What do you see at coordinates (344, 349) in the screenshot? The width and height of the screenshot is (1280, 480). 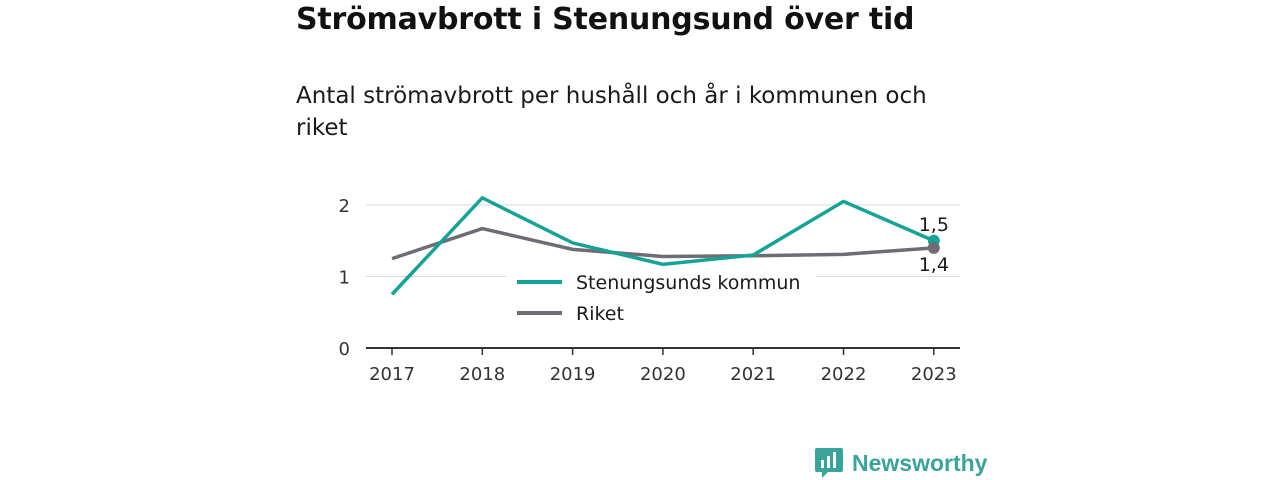 I see `y-tick-label: 0` at bounding box center [344, 349].